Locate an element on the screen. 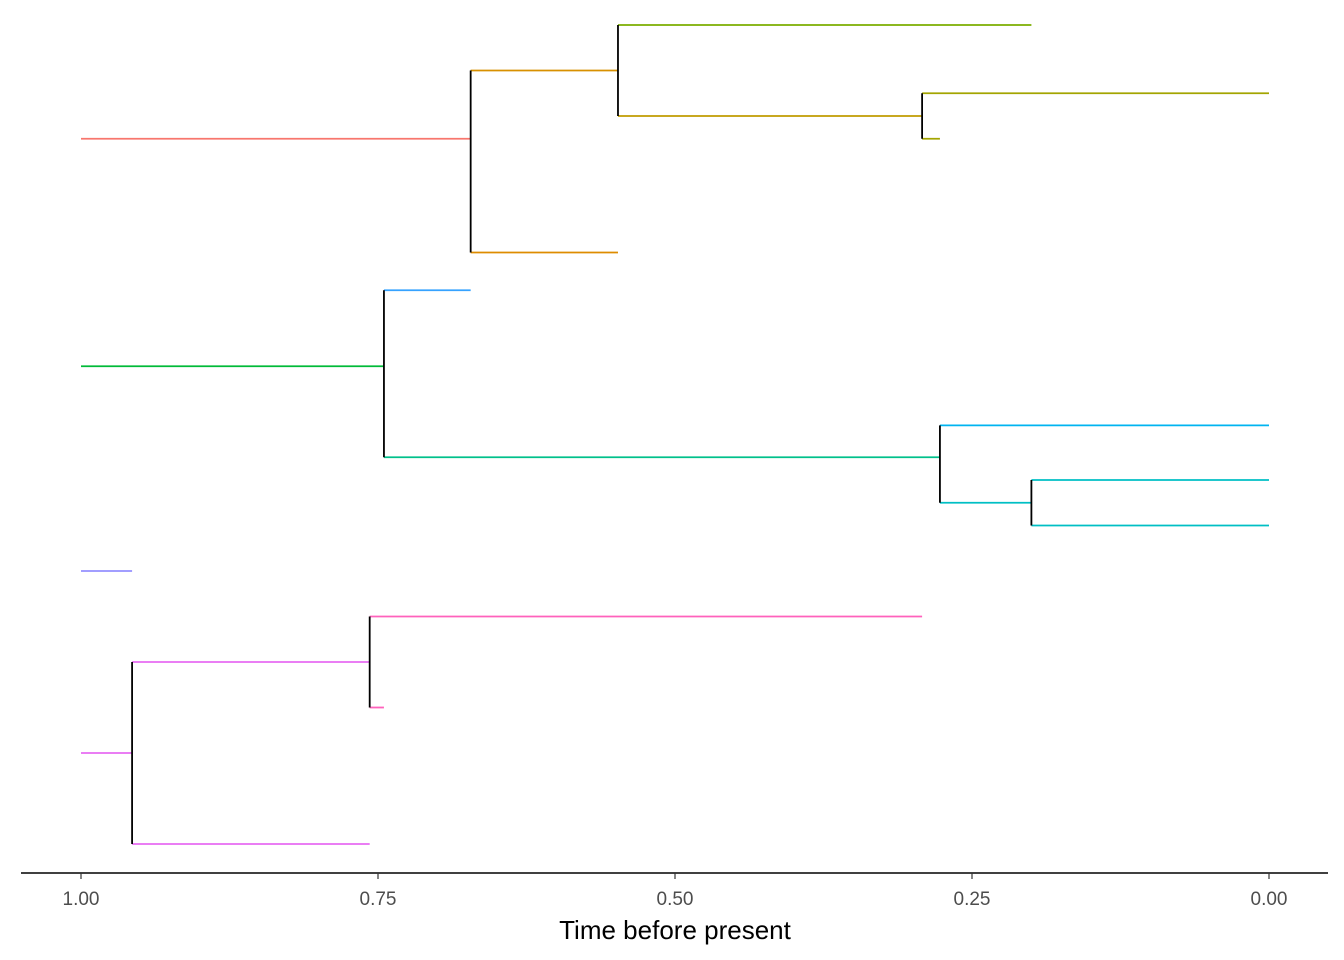  x-axis: 1.00 0.75 0.50 0.25 0.00 is located at coordinates (675, 891).